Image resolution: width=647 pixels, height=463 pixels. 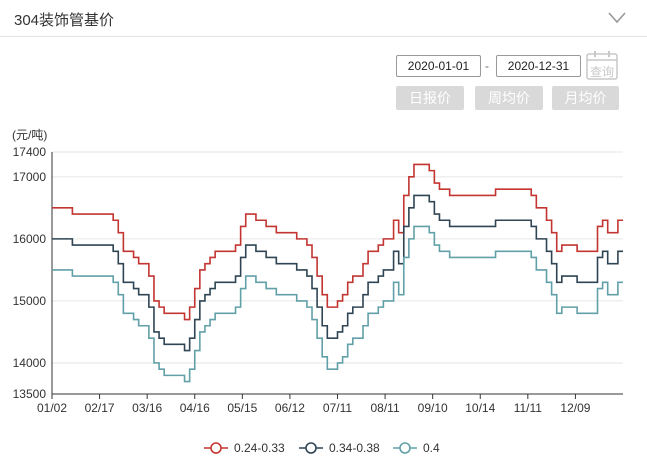 I want to click on x-tick-label: 03/16, so click(x=147, y=408).